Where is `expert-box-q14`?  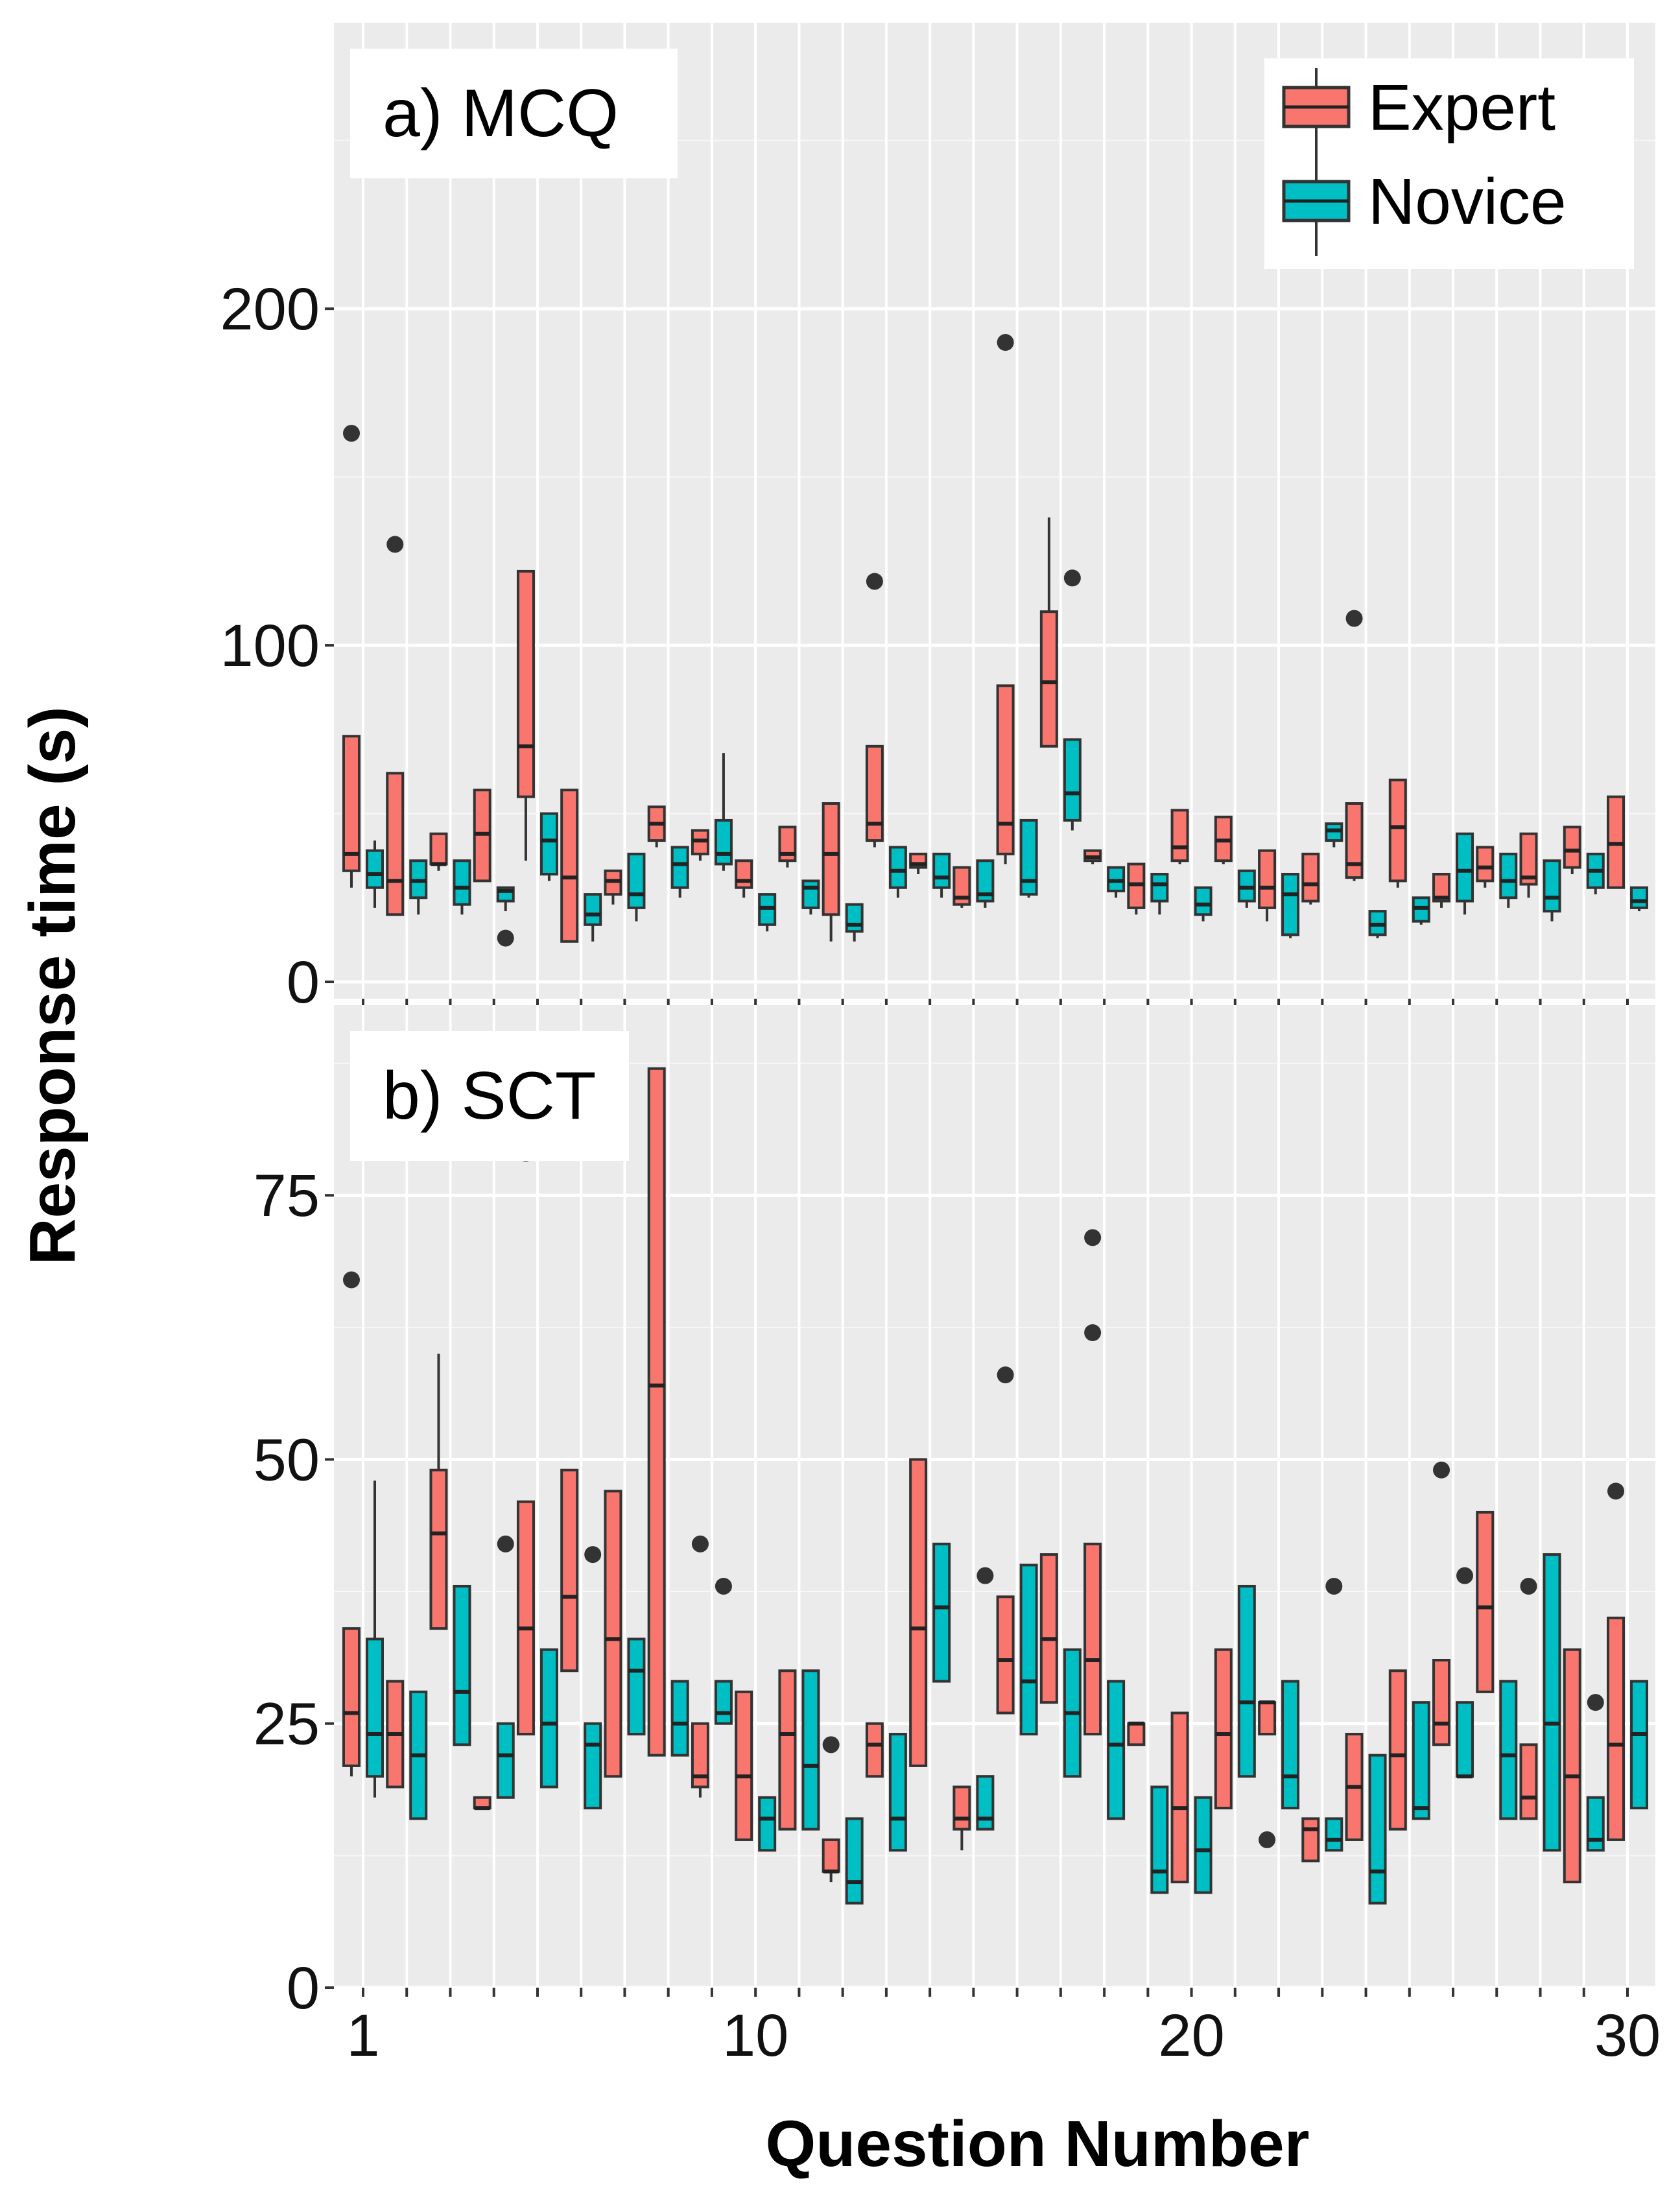 expert-box-q14 is located at coordinates (918, 863).